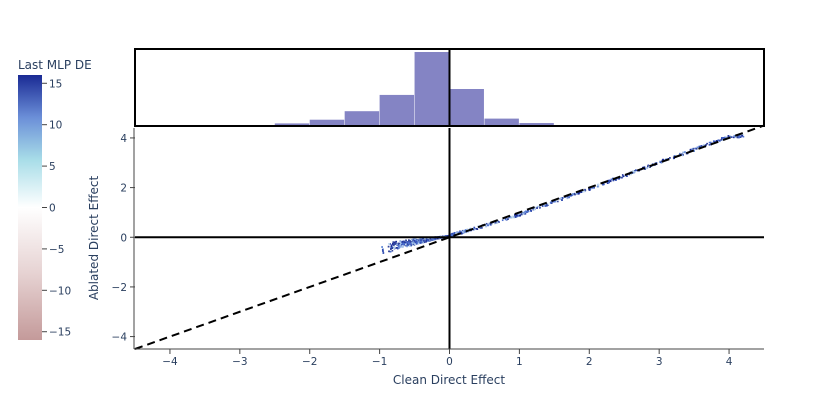 This screenshot has height=415, width=830. I want to click on colorbar-tick-label: −5, so click(56, 250).